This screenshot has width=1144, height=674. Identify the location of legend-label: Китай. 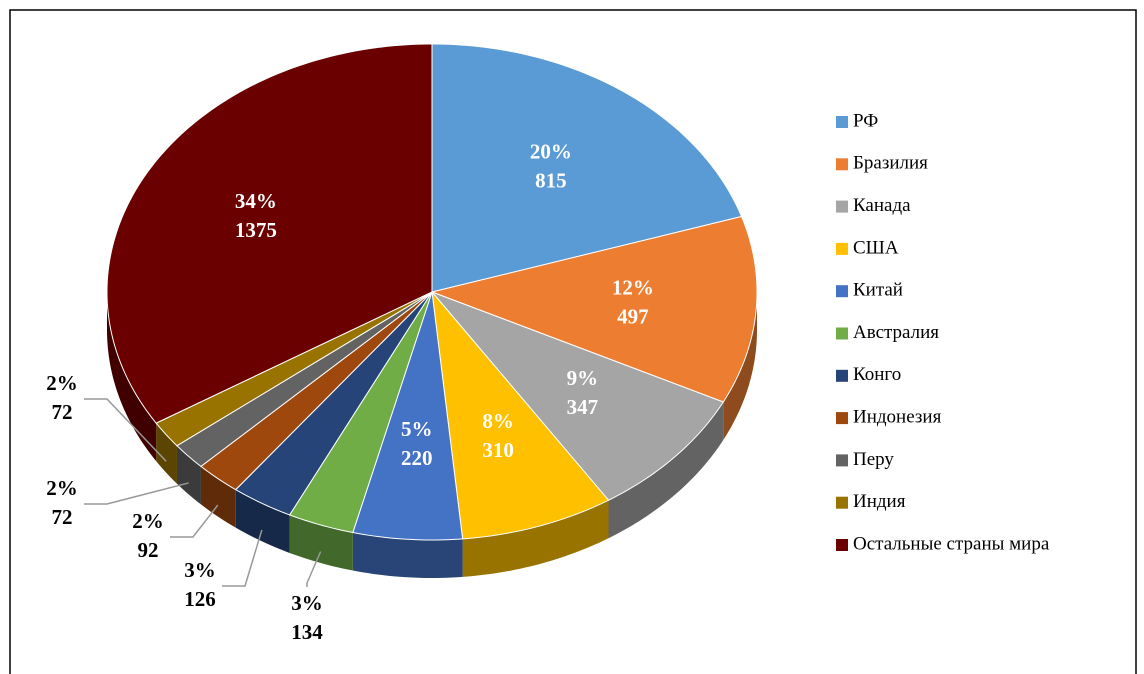
(878, 290).